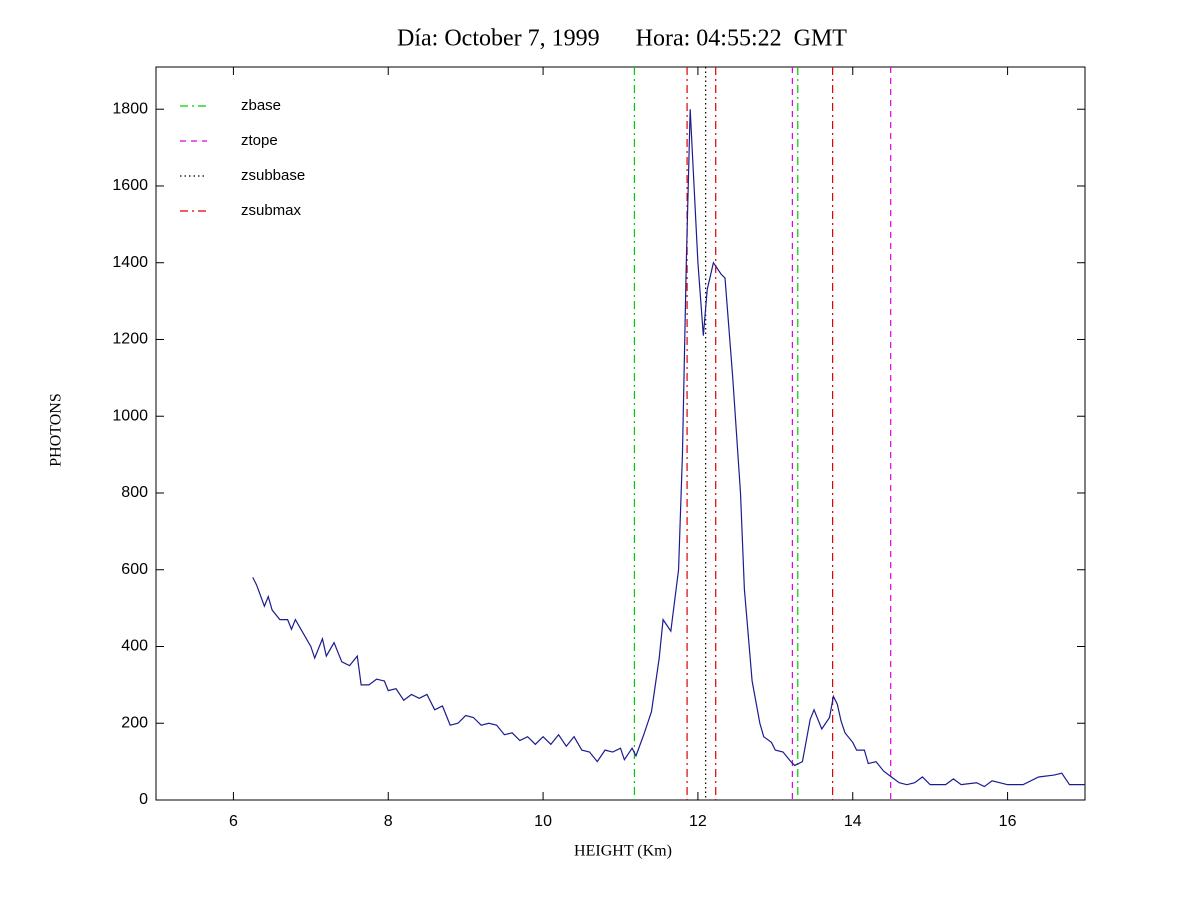 The width and height of the screenshot is (1200, 900). I want to click on y-tick-label: 1800, so click(130, 108).